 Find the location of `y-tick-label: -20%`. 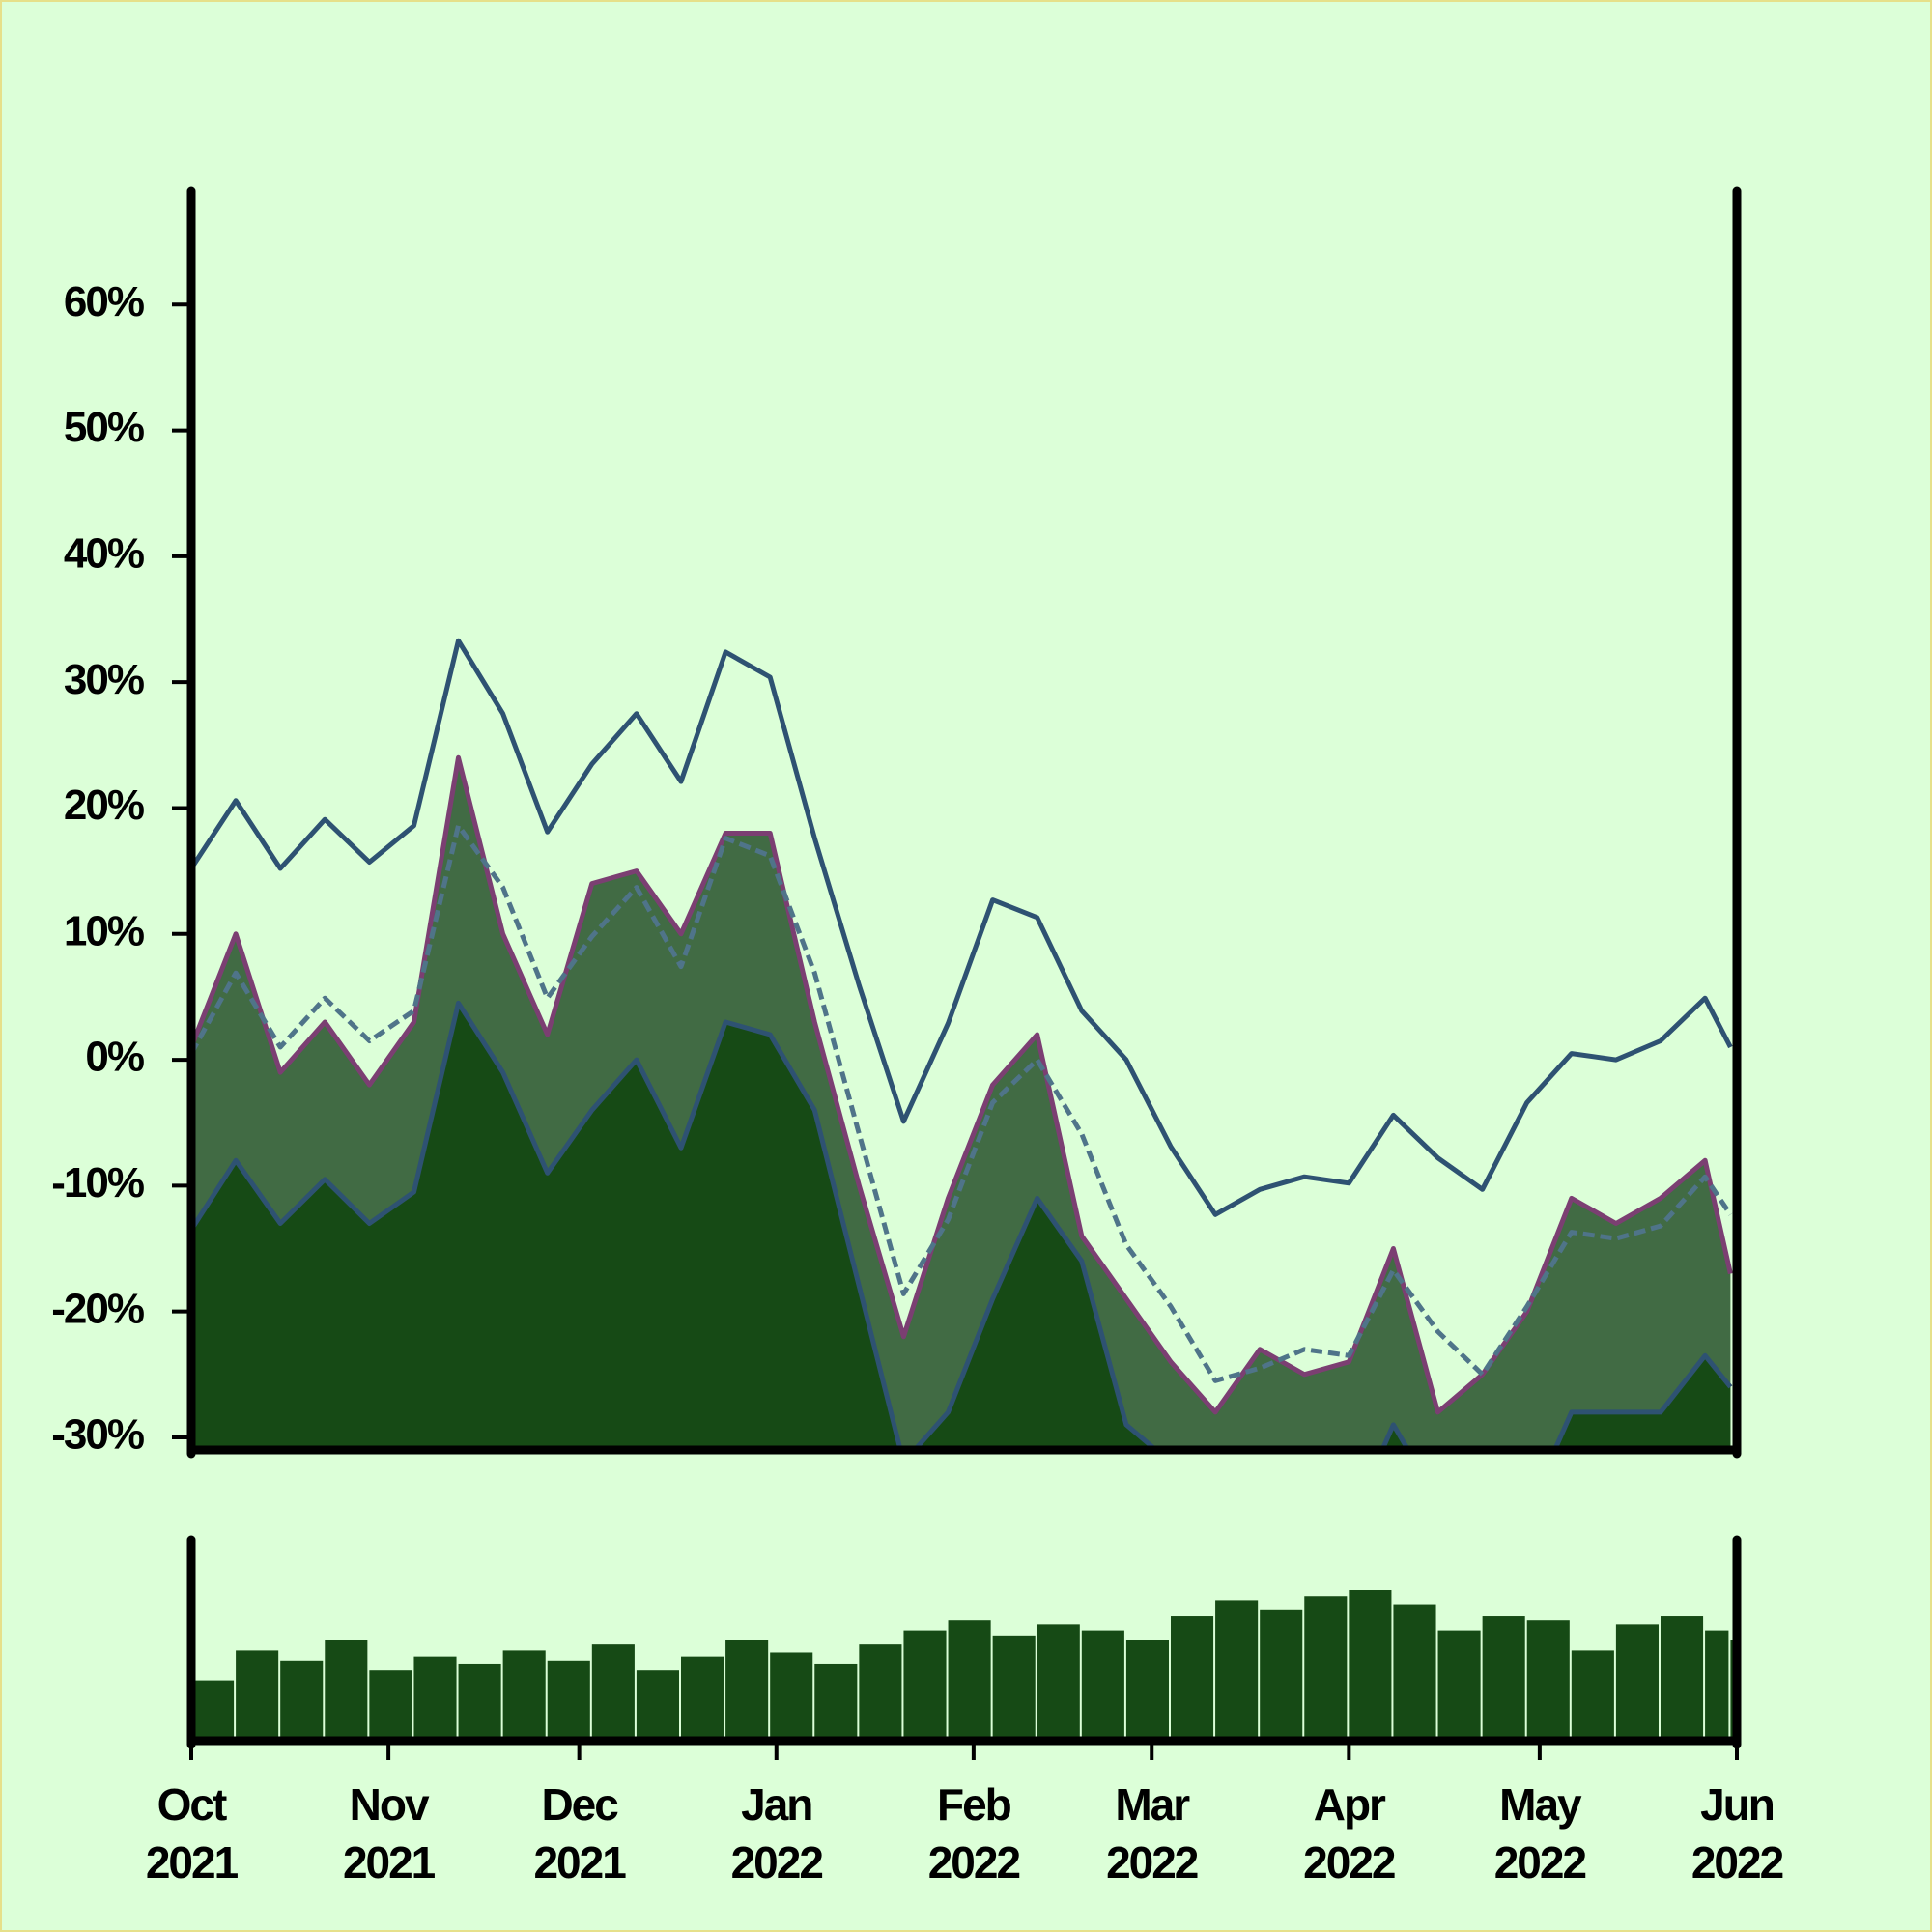

y-tick-label: -20% is located at coordinates (97, 1308).